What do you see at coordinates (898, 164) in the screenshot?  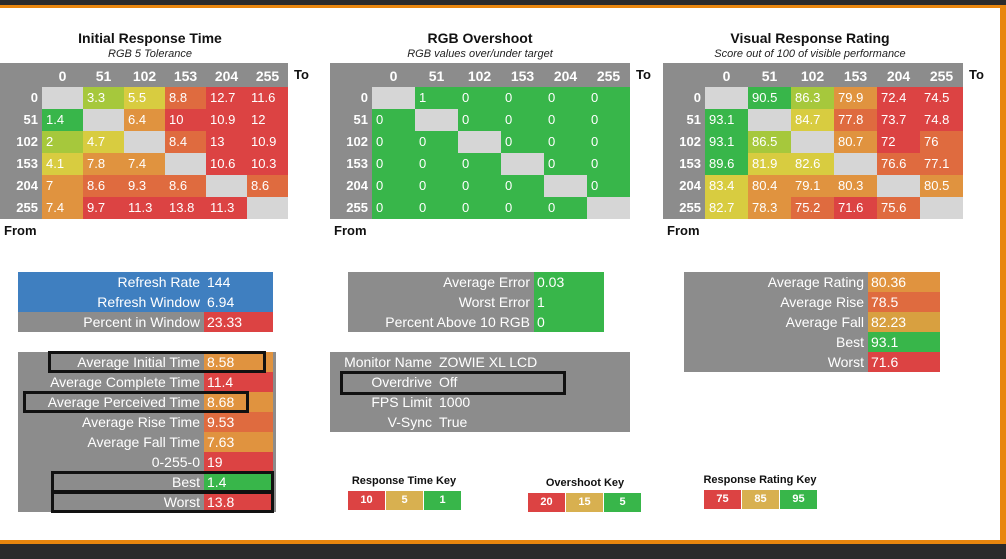 I see `heatmap-cell: 76.6` at bounding box center [898, 164].